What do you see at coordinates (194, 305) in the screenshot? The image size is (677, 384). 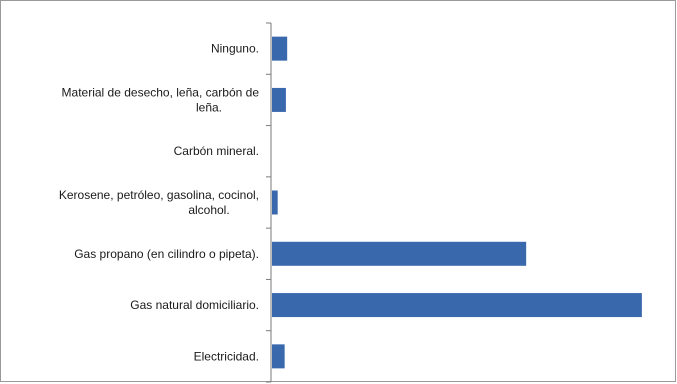 I see `category-label: Gas natural domiciliario.` at bounding box center [194, 305].